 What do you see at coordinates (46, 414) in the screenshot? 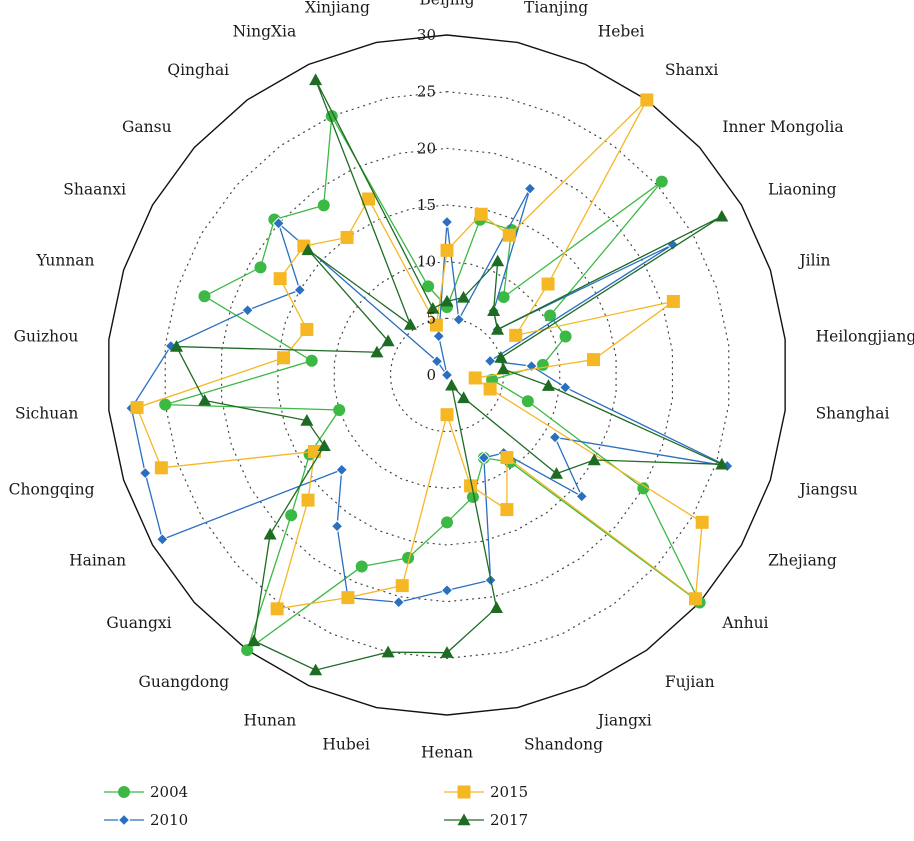
I see `category-label-sichuan: Sichuan` at bounding box center [46, 414].